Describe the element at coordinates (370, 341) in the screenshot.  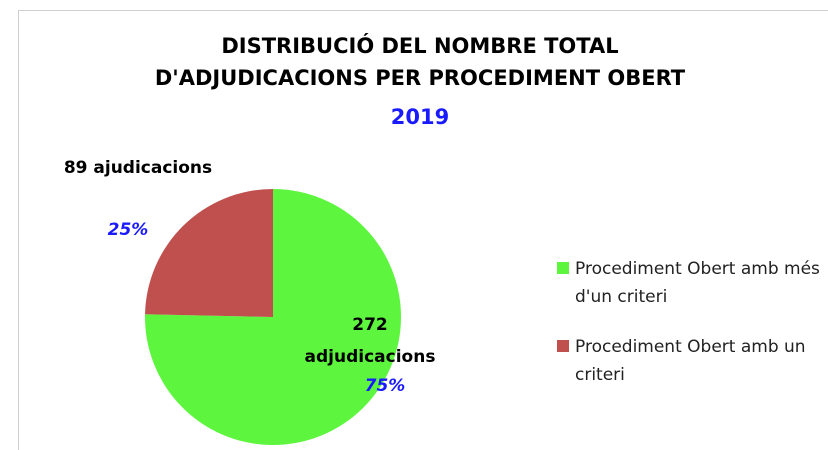
I see `data-label: 272 adjudicacions` at that location.